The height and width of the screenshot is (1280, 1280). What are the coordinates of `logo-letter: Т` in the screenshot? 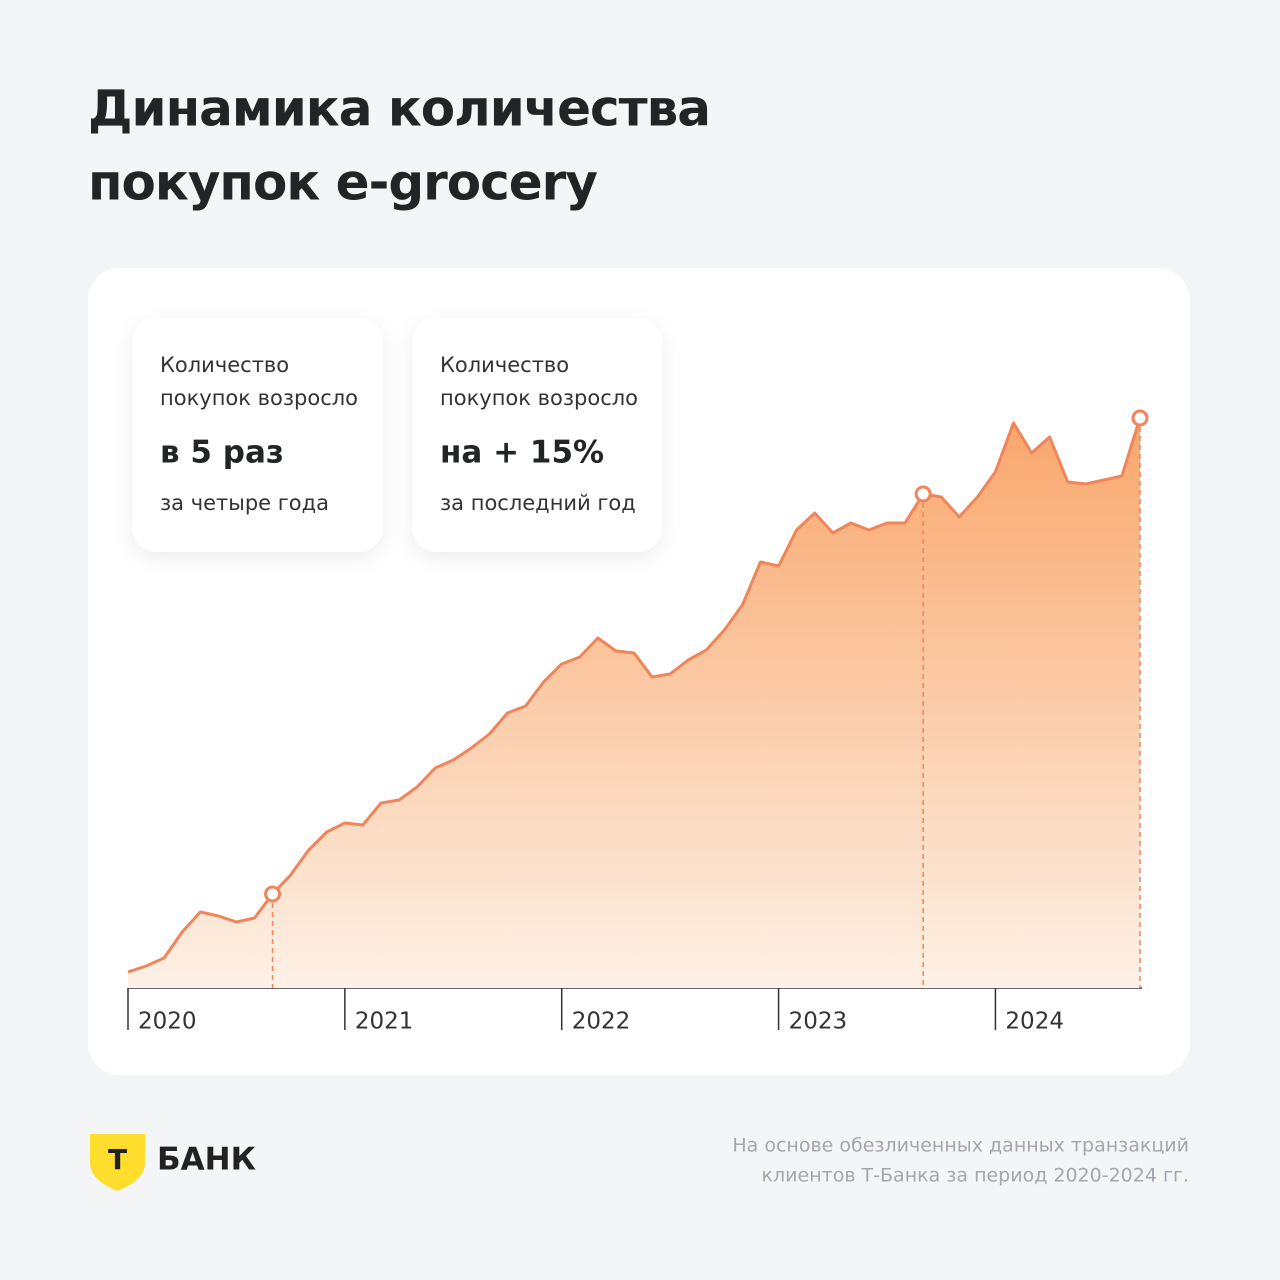 It's located at (117, 1159).